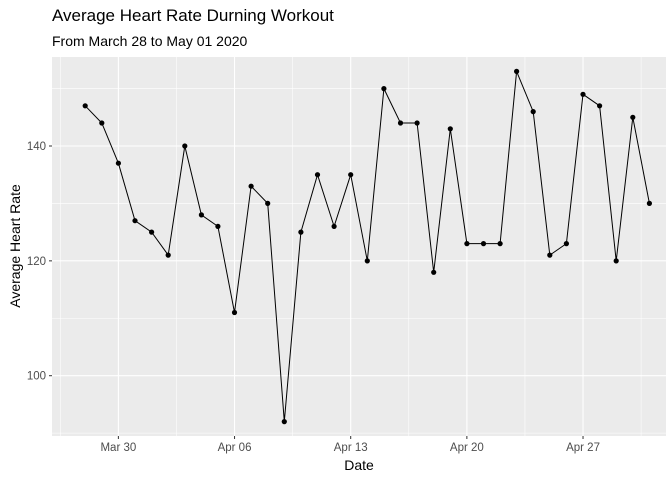  I want to click on y-axis-title: Average Heart Rate, so click(15, 246).